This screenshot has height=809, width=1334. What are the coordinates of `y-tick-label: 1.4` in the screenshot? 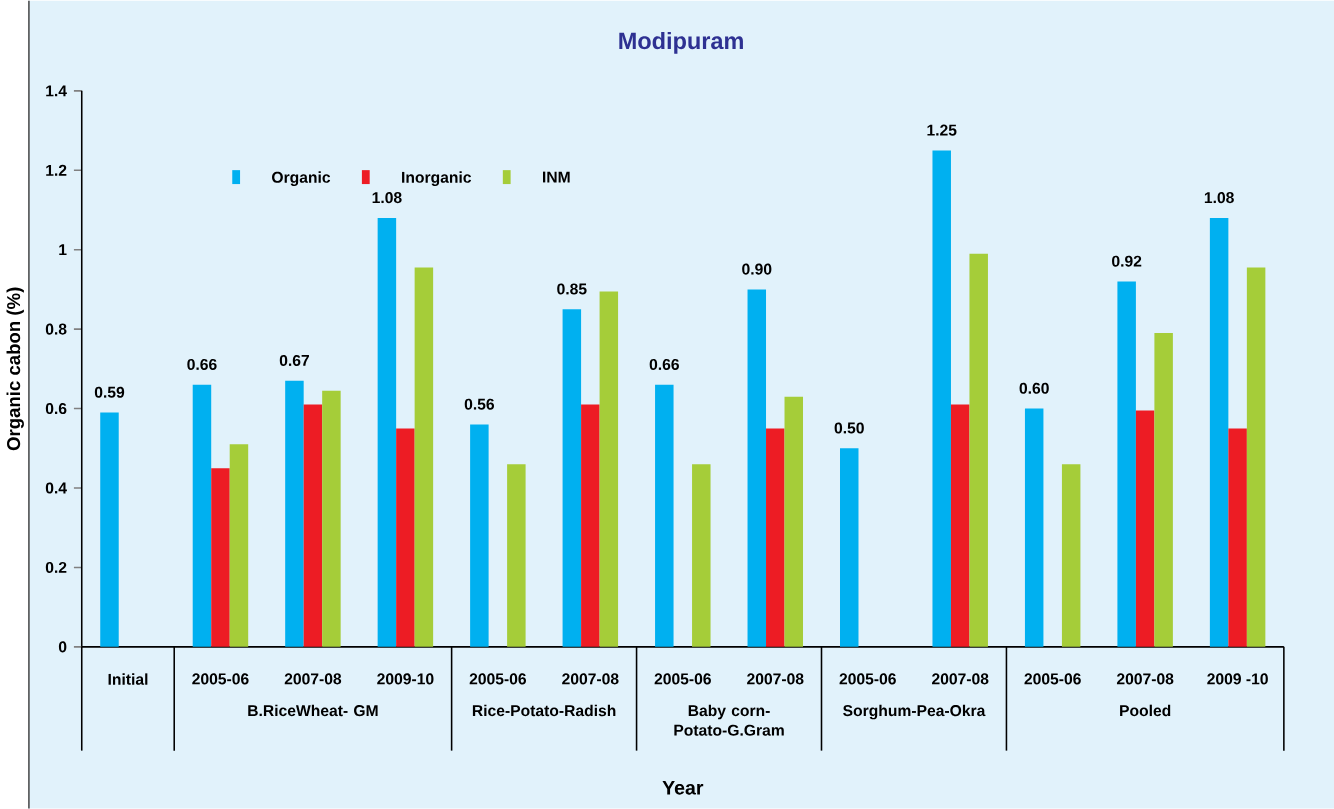 It's located at (56, 91).